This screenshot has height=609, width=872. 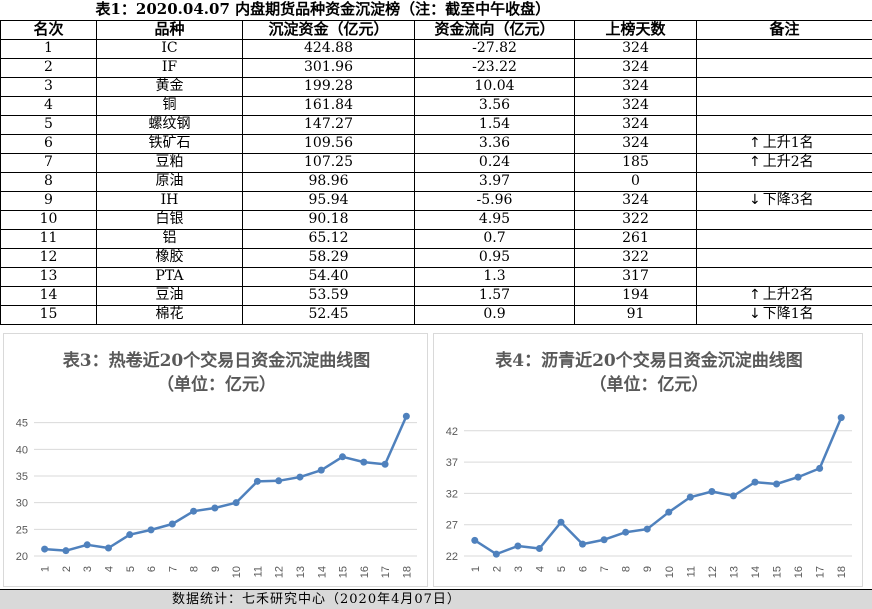 I want to click on cell-name: IF, so click(x=169, y=67).